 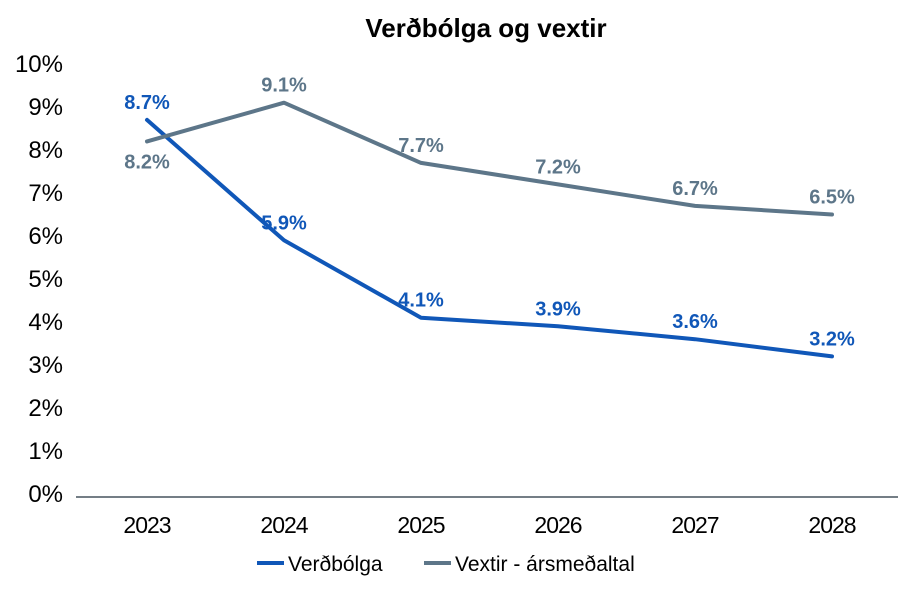 I want to click on data-label: 6.7%, so click(x=695, y=189).